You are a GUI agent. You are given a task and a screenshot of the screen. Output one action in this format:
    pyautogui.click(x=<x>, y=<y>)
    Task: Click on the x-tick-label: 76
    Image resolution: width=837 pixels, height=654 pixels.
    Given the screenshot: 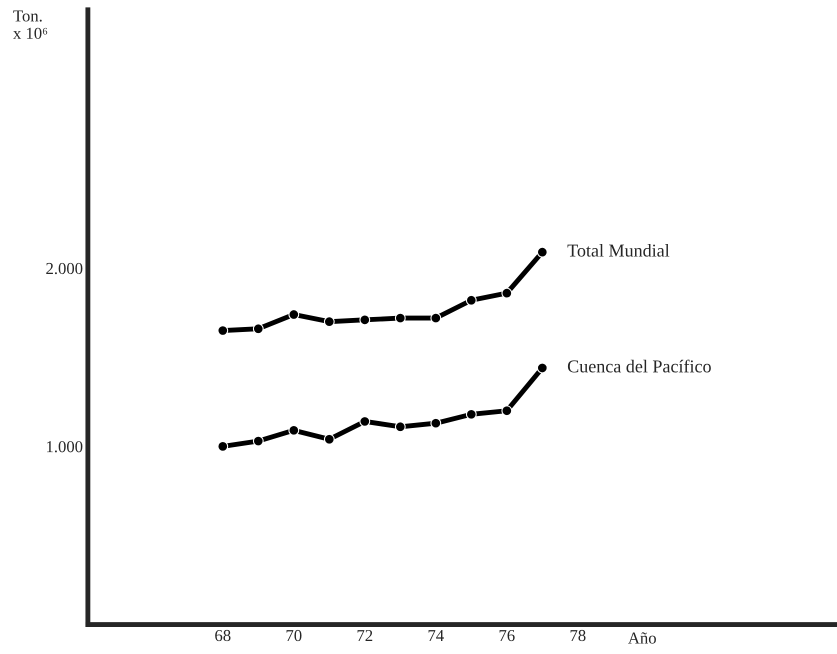 What is the action you would take?
    pyautogui.click(x=507, y=636)
    